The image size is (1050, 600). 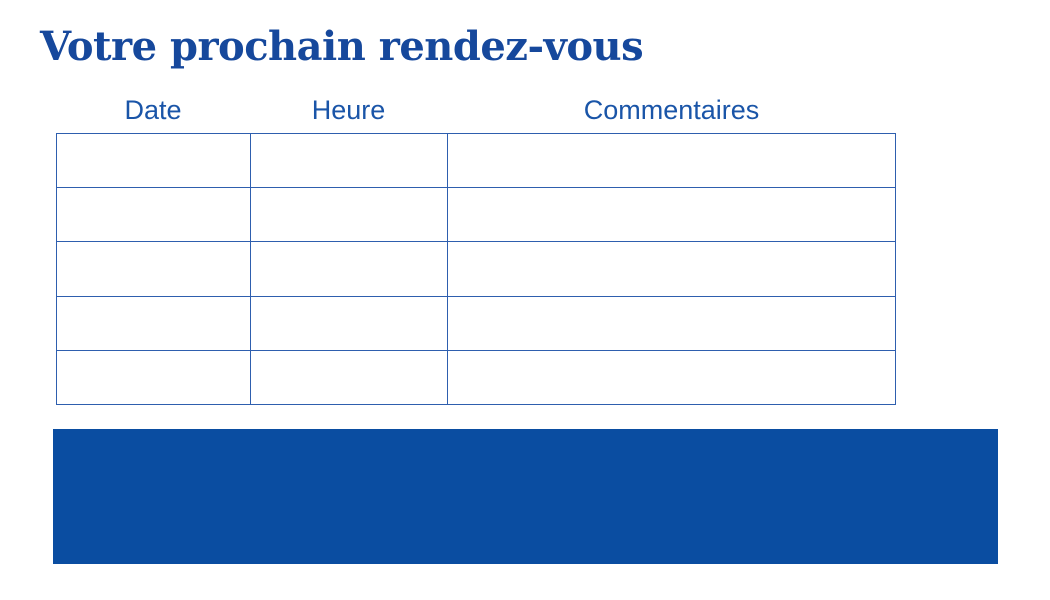 What do you see at coordinates (342, 46) in the screenshot?
I see `page-title: Votre prochain rendez-vous` at bounding box center [342, 46].